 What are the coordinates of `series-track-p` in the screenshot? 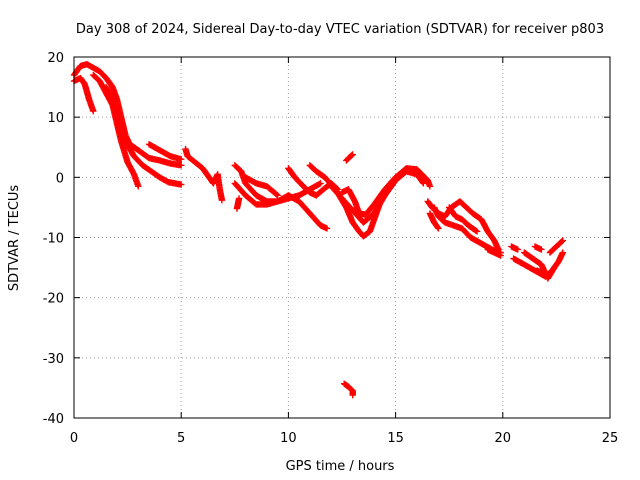 It's located at (348, 389).